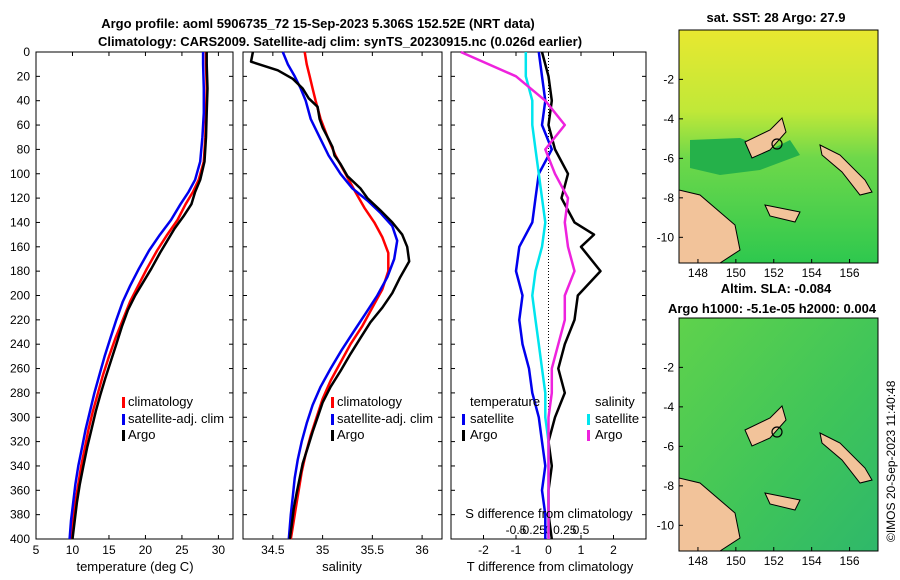 Image resolution: width=900 pixels, height=580 pixels. Describe the element at coordinates (370, 401) in the screenshot. I see `legend-label-climatology: climatology` at that location.